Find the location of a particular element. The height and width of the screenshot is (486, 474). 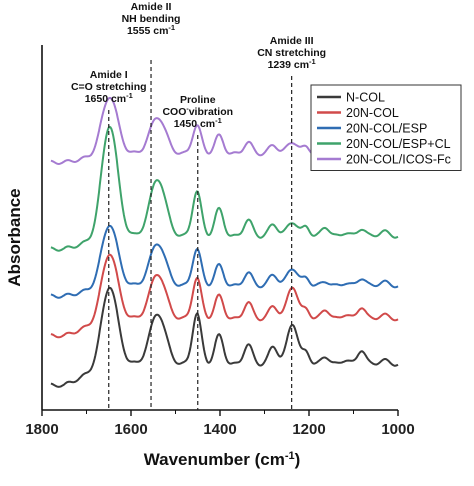

legend-label-3: 20N-COL/ESP+CL is located at coordinates (398, 144).